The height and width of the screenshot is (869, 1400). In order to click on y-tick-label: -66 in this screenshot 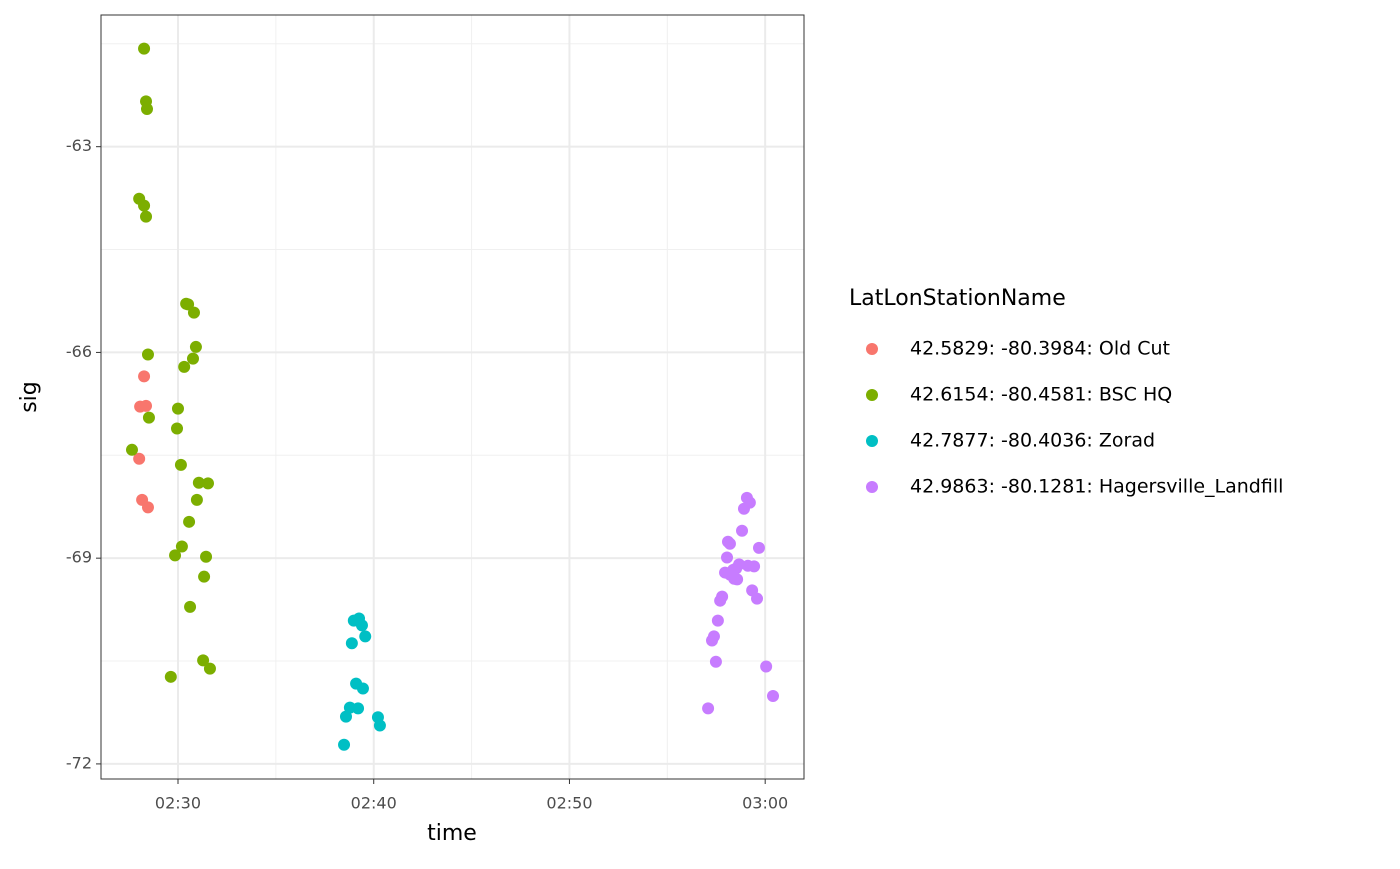, I will do `click(79, 351)`.